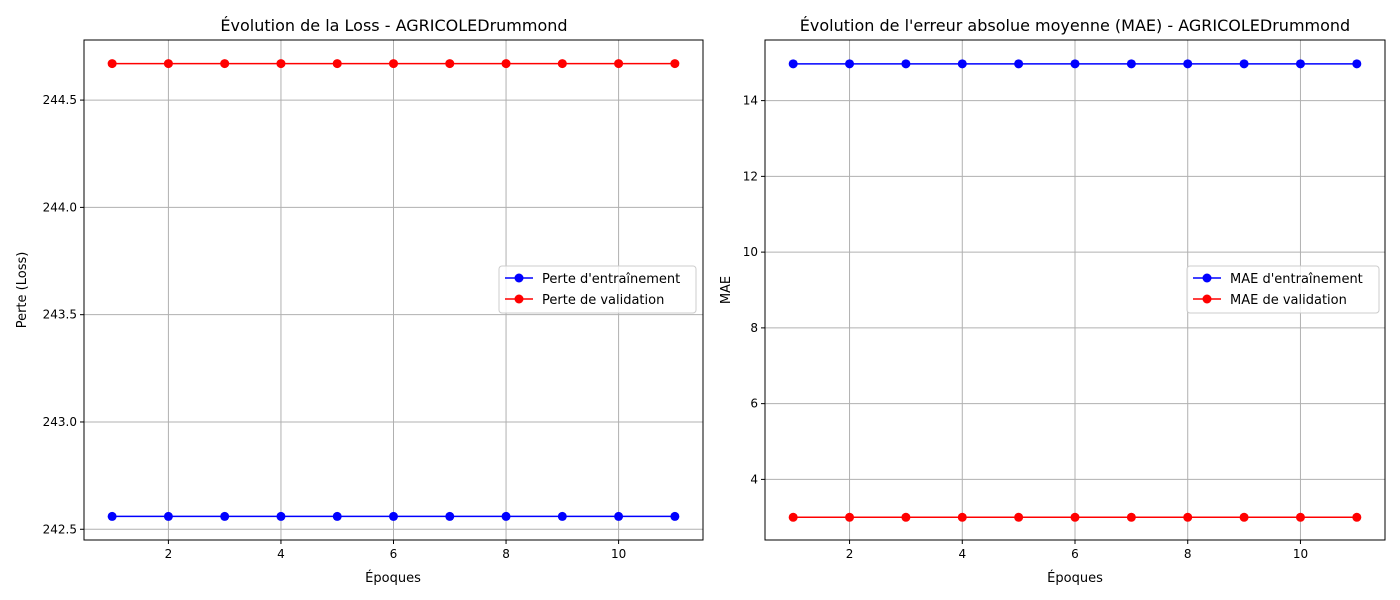  I want to click on mae-x-tick-label: 6, so click(1075, 554).